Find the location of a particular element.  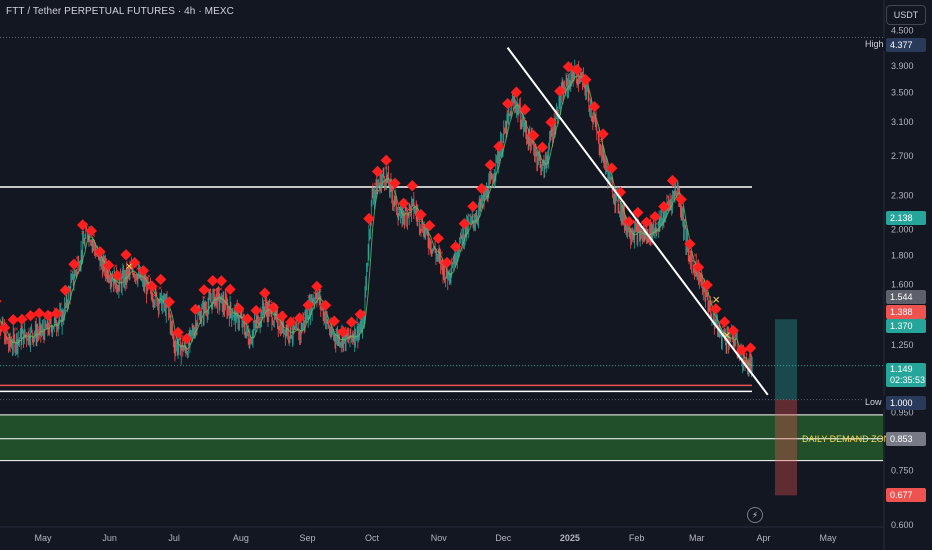

x-tick-label: May is located at coordinates (828, 538).